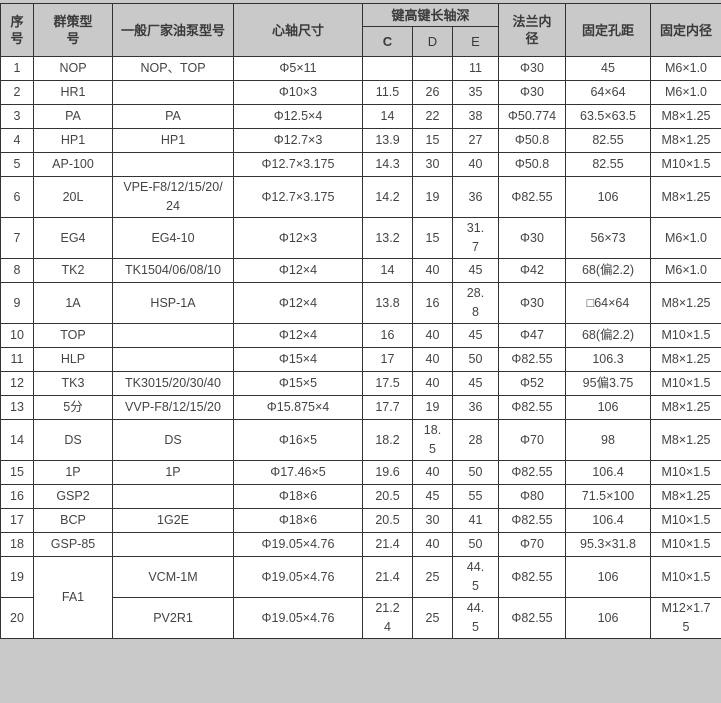 The width and height of the screenshot is (721, 703). I want to click on cell-flange-diameter: Φ47, so click(532, 335).